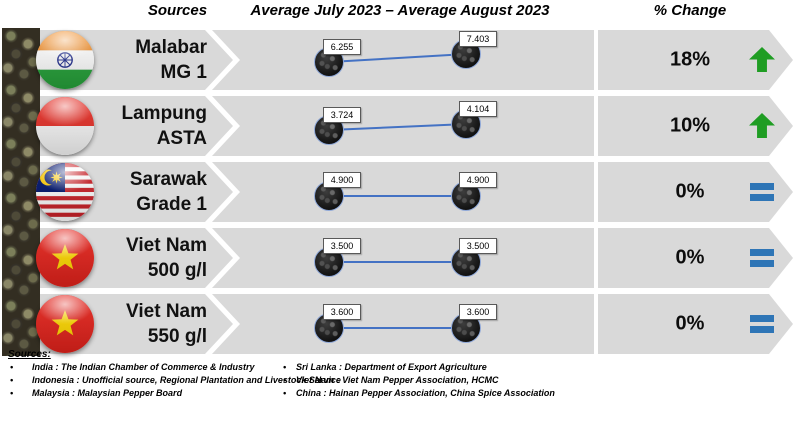 Image resolution: width=800 pixels, height=448 pixels. What do you see at coordinates (29, 354) in the screenshot?
I see `footer-sources-title: Sources:` at bounding box center [29, 354].